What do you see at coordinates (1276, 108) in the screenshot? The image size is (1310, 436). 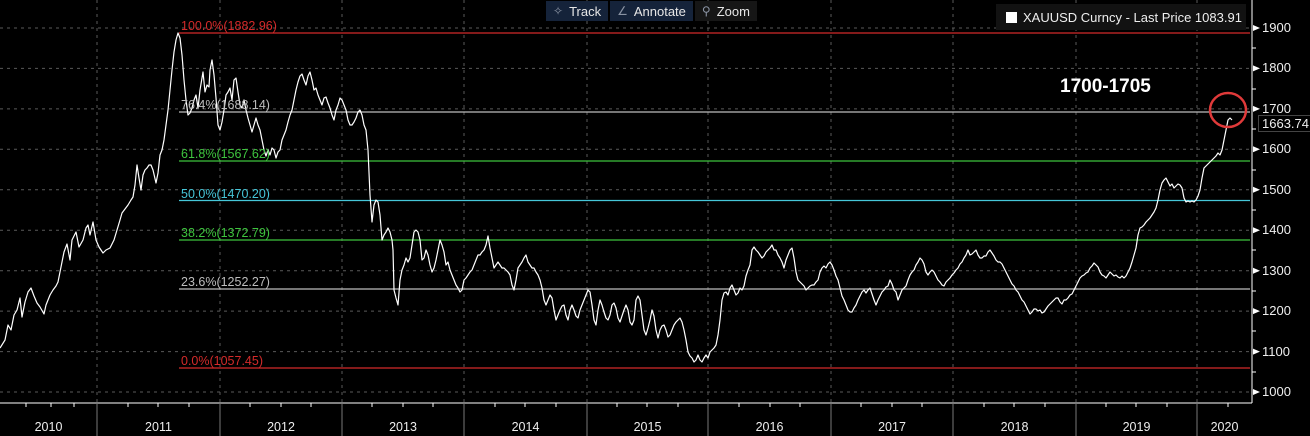 I see `y-tick-label: 1700` at bounding box center [1276, 108].